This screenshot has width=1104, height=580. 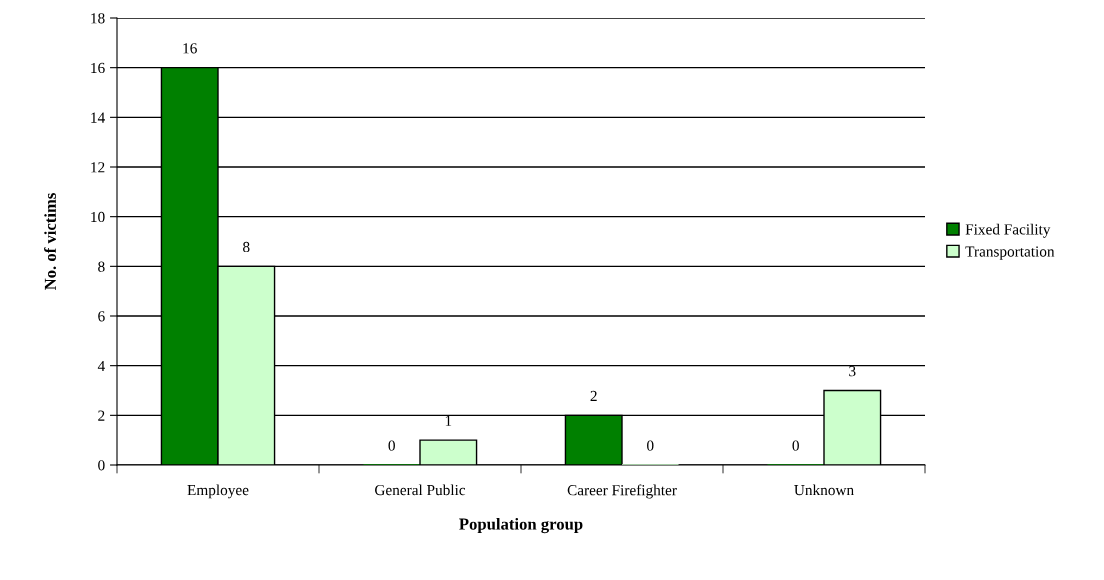 What do you see at coordinates (98, 167) in the screenshot?
I see `y-tick-label: 12` at bounding box center [98, 167].